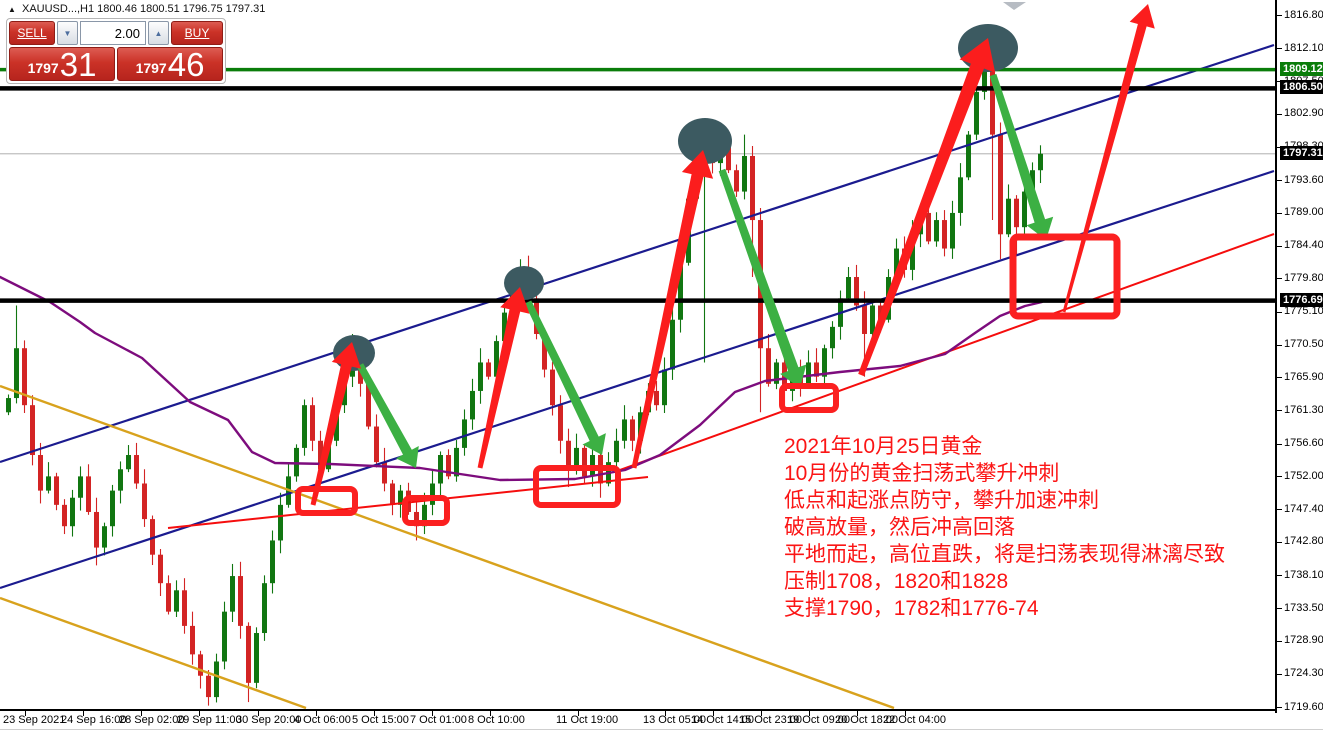  Describe the element at coordinates (866, 720) in the screenshot. I see `time-axis-label: 20 Oct 18:00` at that location.